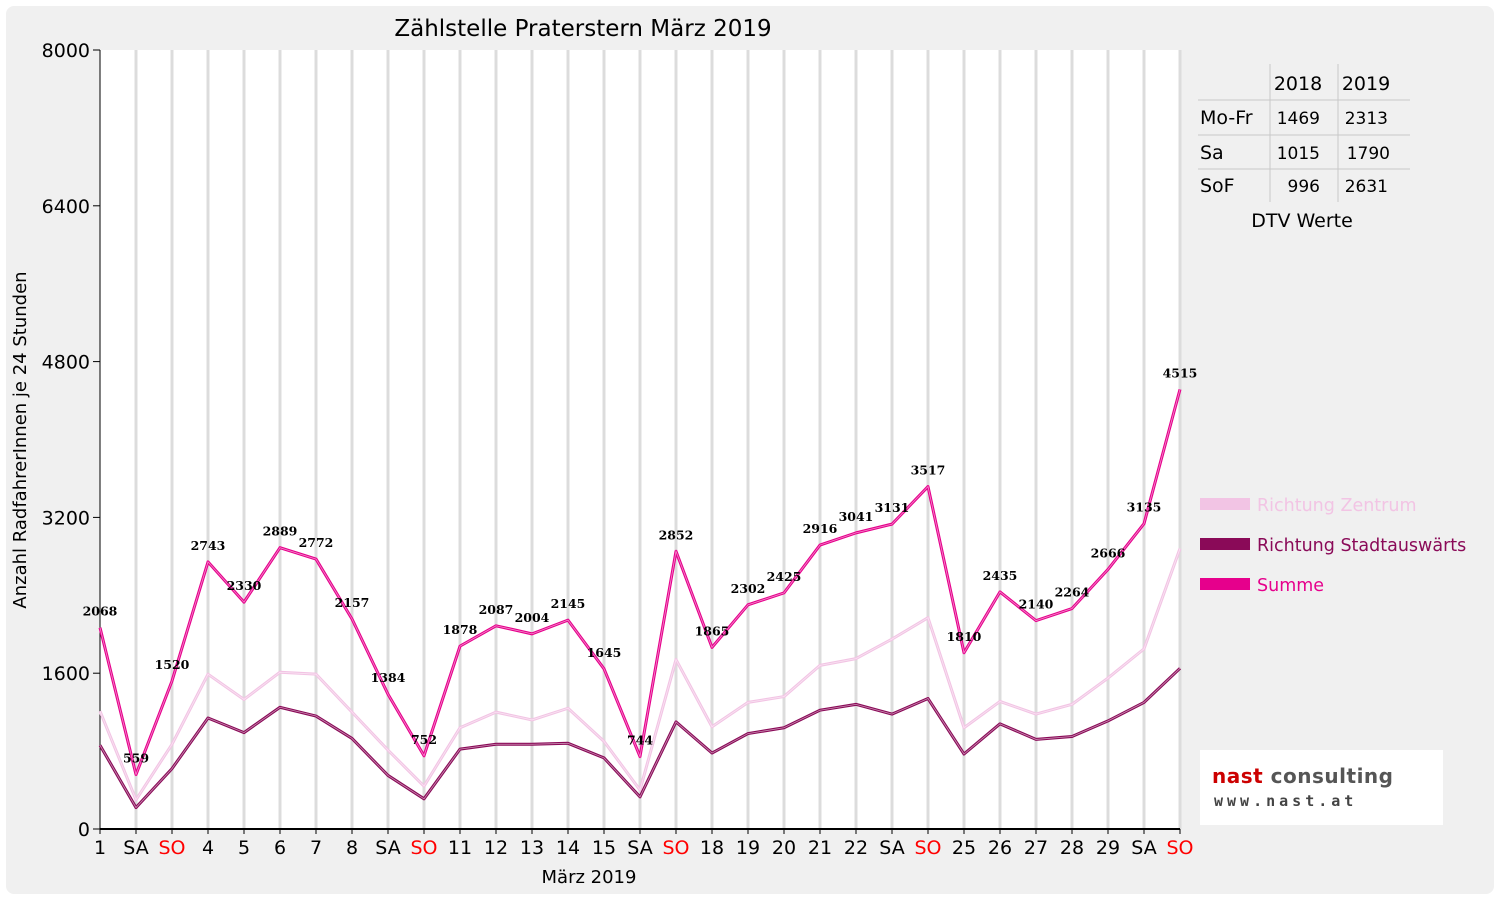 Image resolution: width=1500 pixels, height=900 pixels. What do you see at coordinates (1368, 154) in the screenshot?
I see `dtv-cell: 1790` at bounding box center [1368, 154].